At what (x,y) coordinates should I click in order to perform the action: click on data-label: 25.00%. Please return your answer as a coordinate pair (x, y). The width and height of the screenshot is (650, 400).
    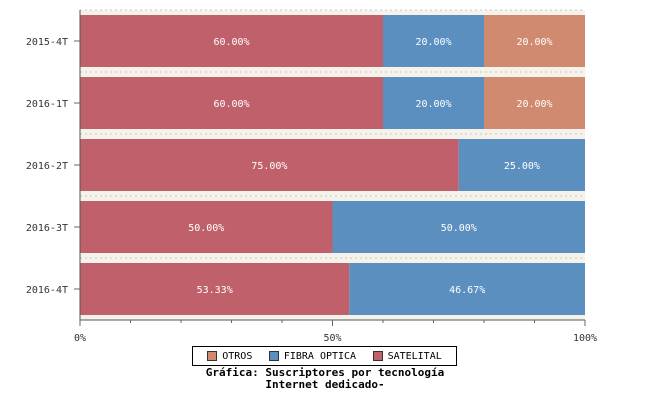
    Looking at the image, I should click on (522, 166).